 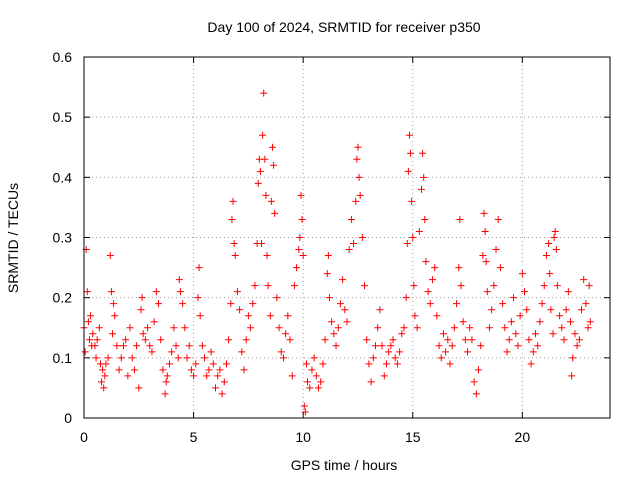 What do you see at coordinates (13, 238) in the screenshot?
I see `y-axis-label: SRMTID / TECUs` at bounding box center [13, 238].